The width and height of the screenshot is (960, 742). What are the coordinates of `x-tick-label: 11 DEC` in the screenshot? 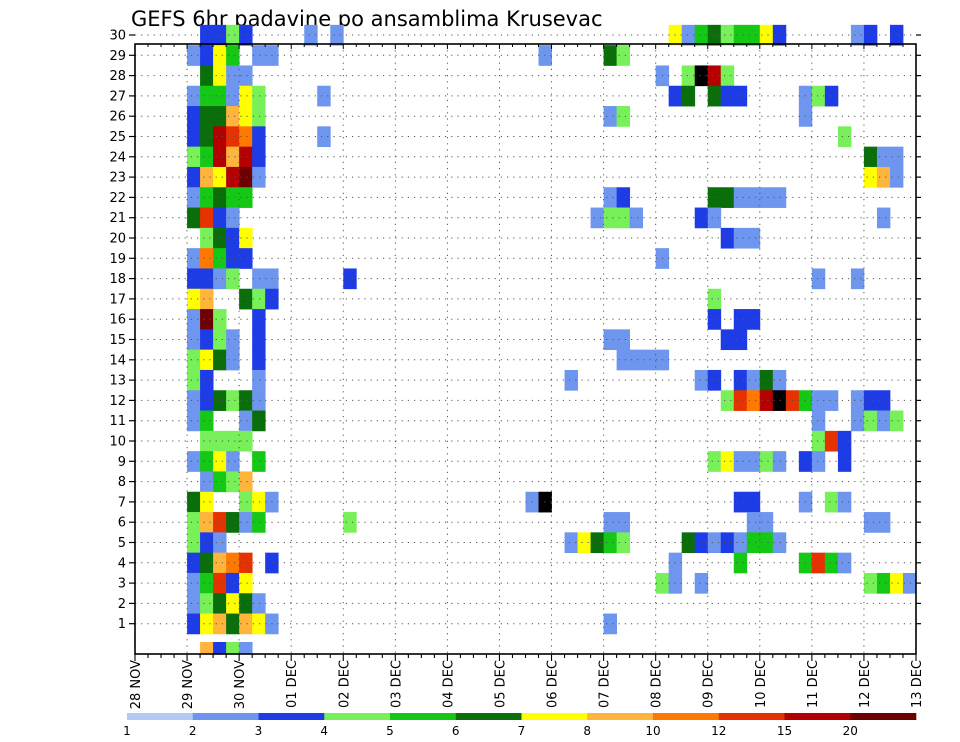 It's located at (813, 684).